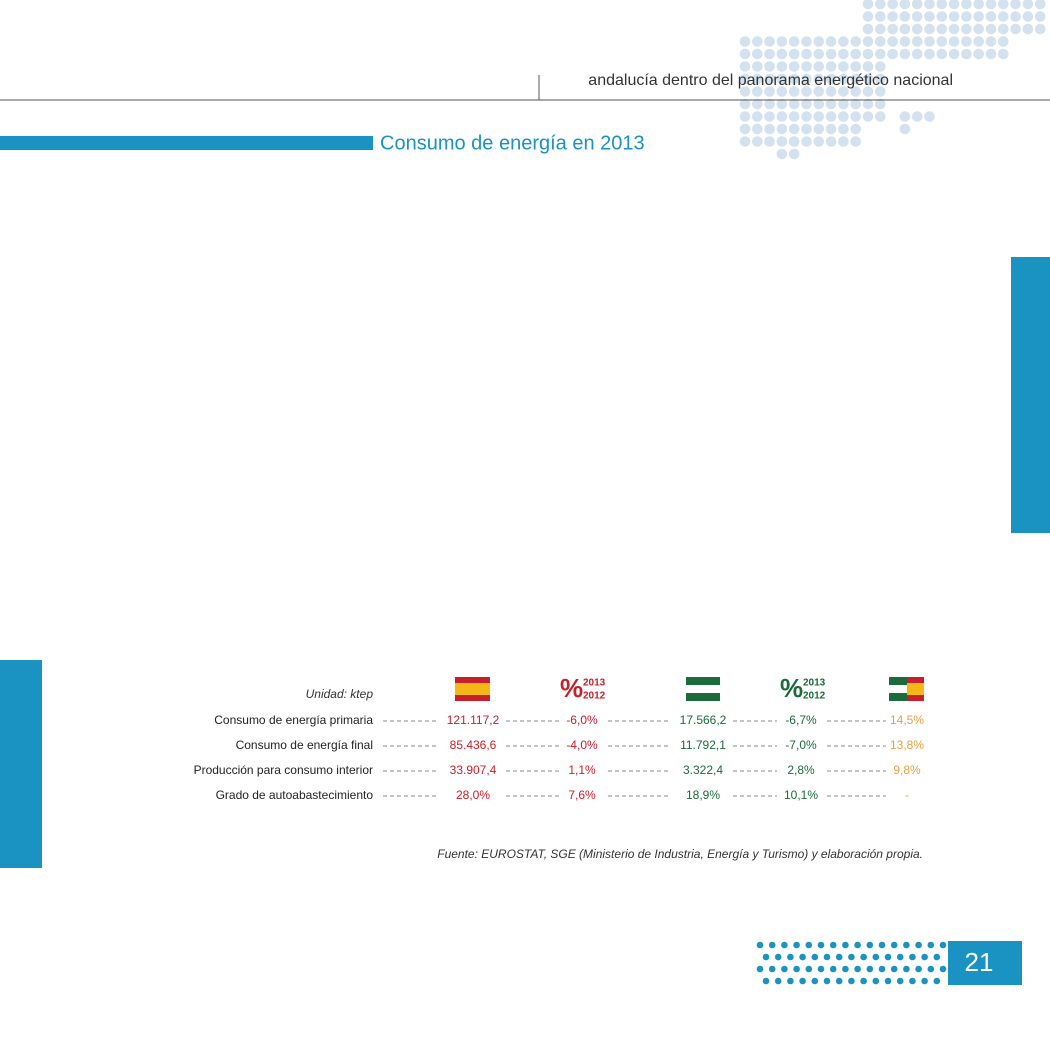 This screenshot has width=1050, height=1050. I want to click on pct-year-bottom: 2012, so click(814, 696).